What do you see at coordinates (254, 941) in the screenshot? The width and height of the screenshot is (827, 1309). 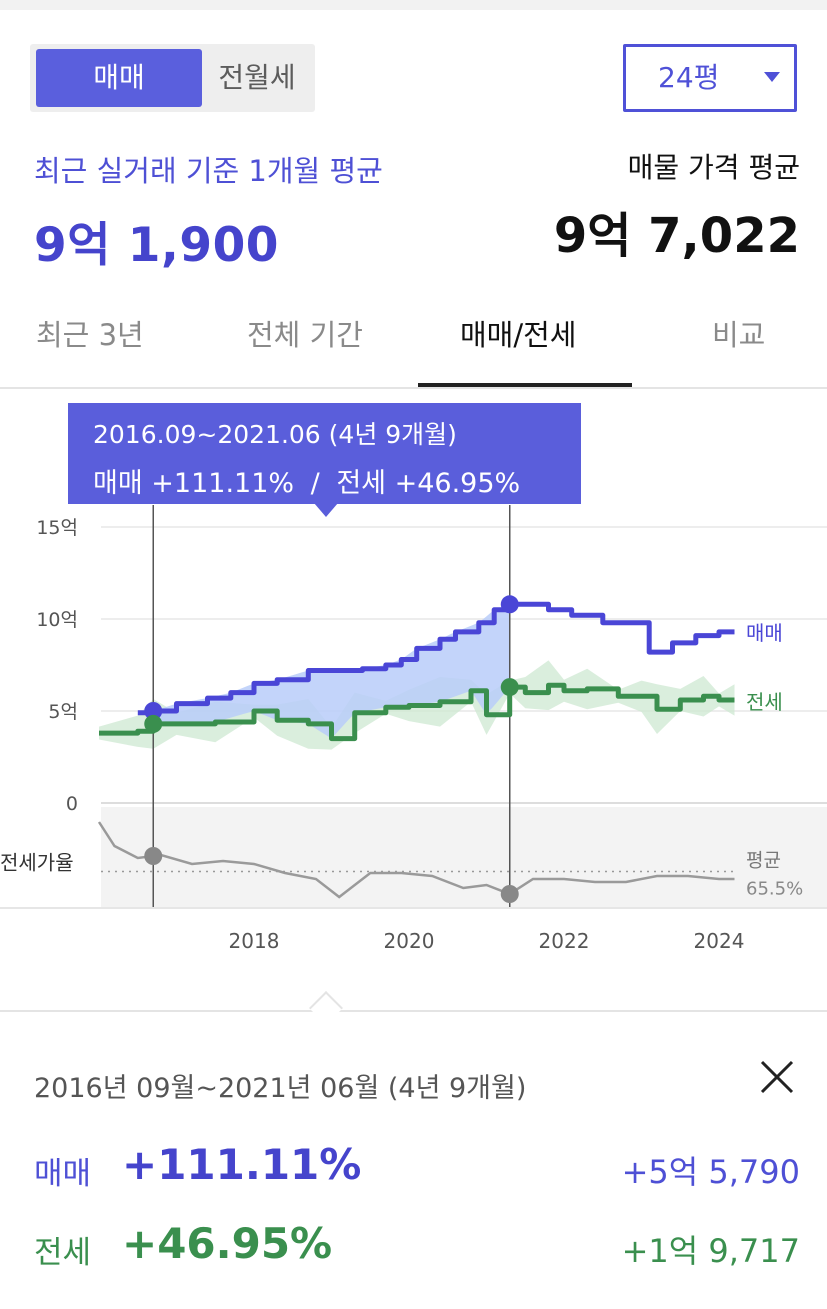 I see `x-tick-label: 2018` at bounding box center [254, 941].